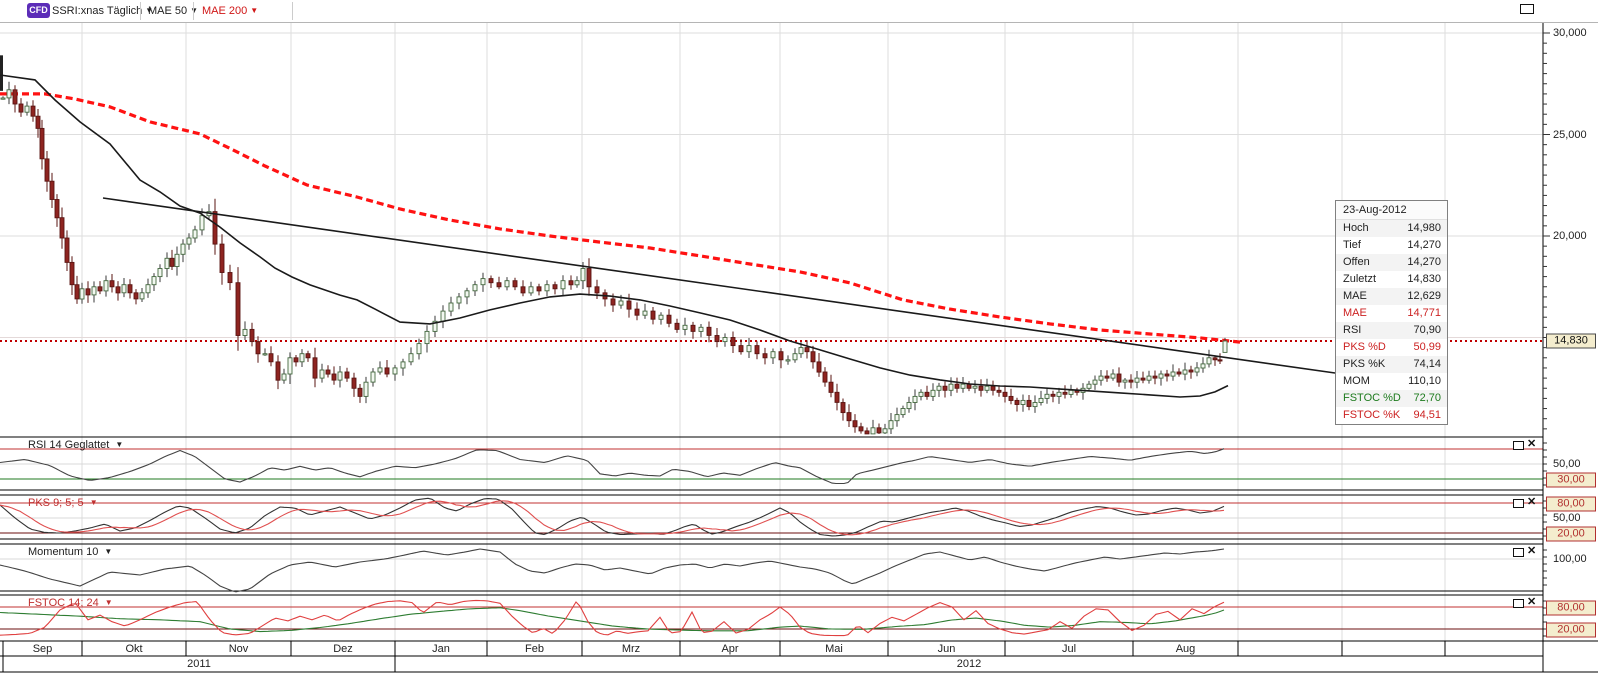  I want to click on month-label: Jul, so click(1069, 649).